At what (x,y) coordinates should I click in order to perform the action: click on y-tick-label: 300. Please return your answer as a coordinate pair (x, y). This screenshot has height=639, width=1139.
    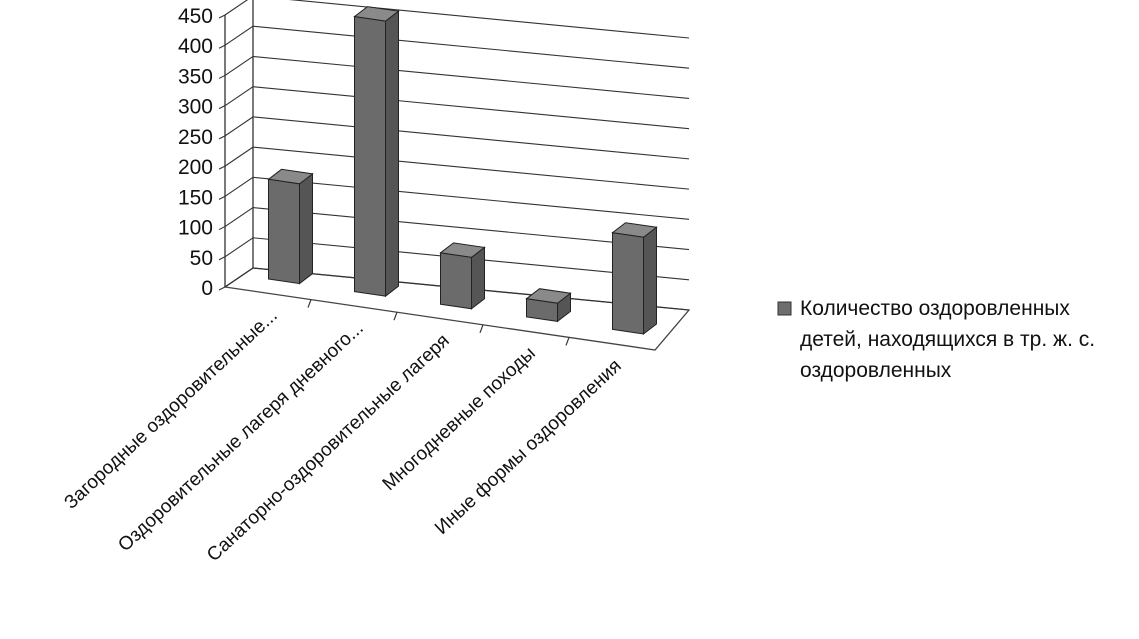
    Looking at the image, I should click on (195, 107).